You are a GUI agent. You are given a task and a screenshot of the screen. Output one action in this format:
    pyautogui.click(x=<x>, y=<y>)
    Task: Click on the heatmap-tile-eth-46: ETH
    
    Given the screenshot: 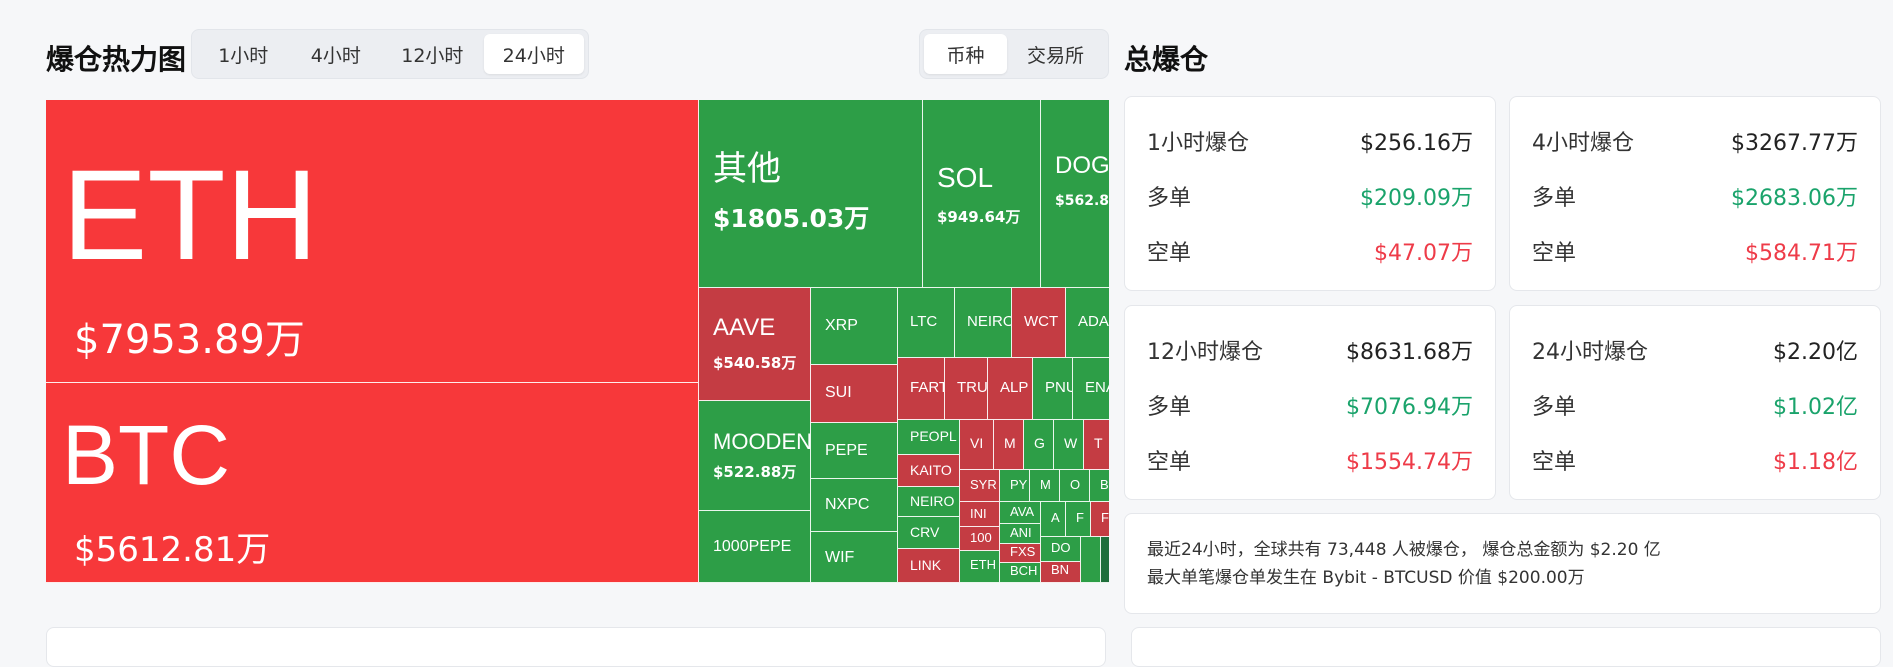 What is the action you would take?
    pyautogui.click(x=980, y=567)
    